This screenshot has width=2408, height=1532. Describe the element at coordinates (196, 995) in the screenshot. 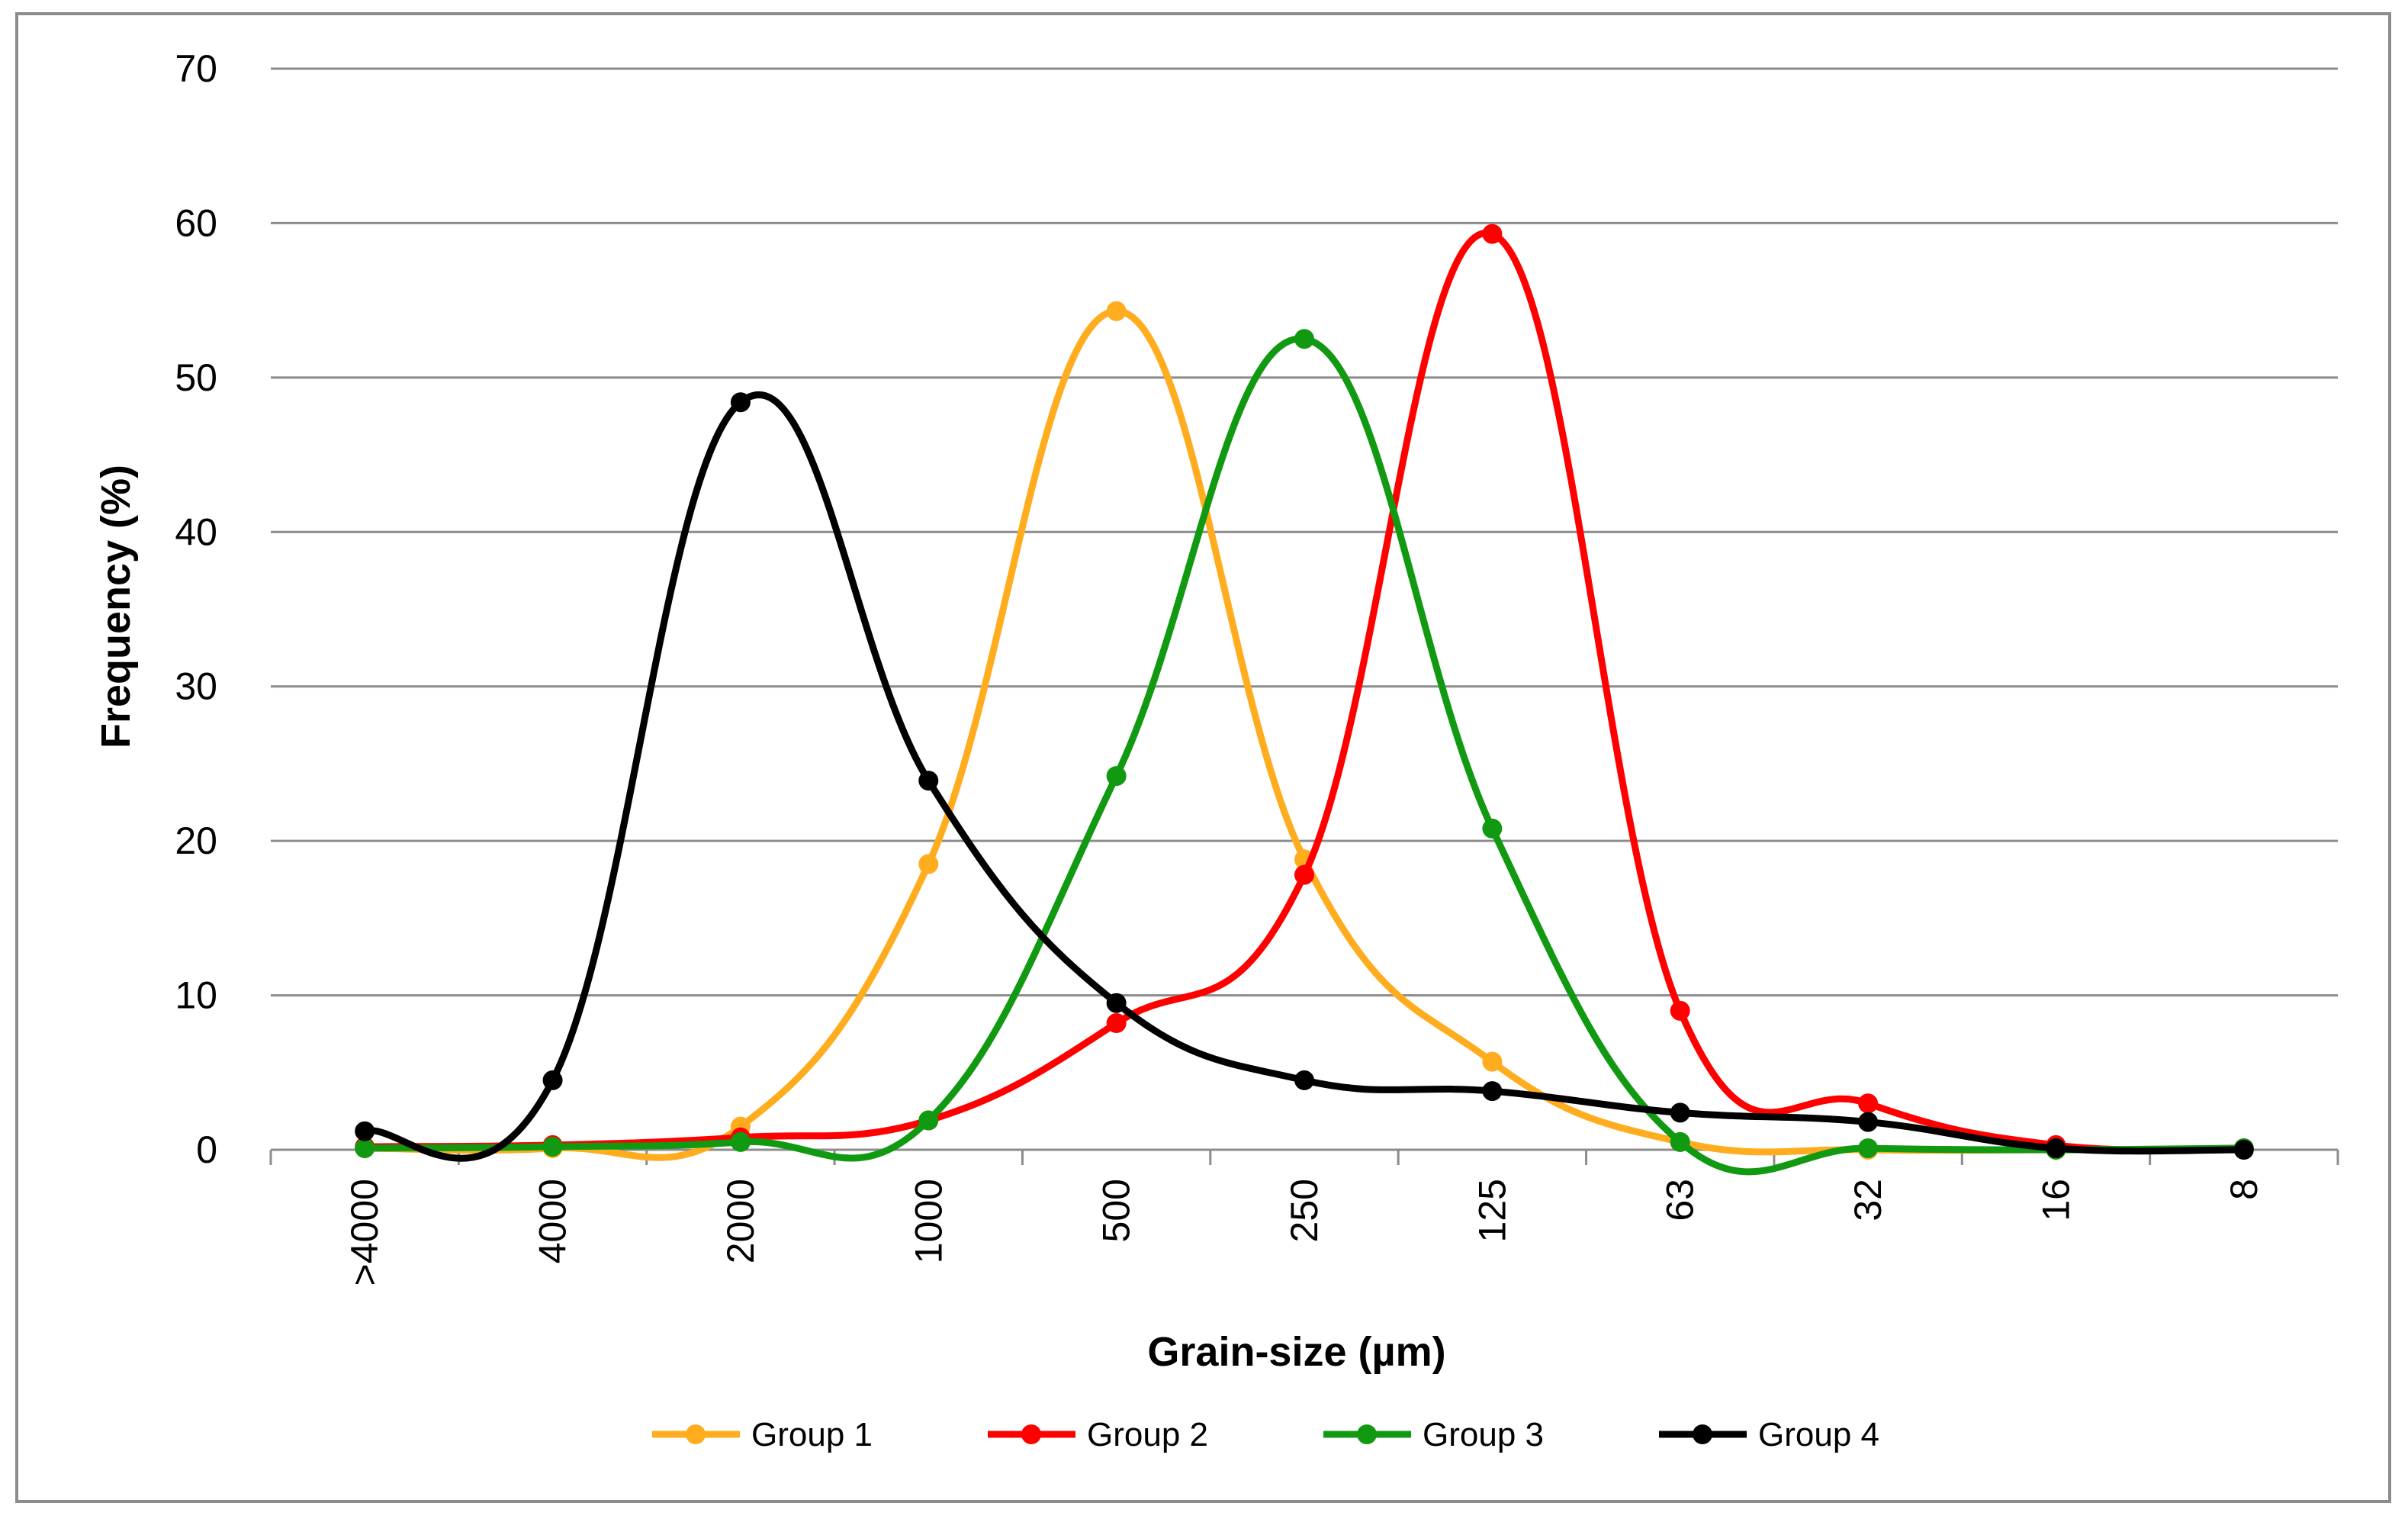

I see `y-tick-label: 10` at that location.